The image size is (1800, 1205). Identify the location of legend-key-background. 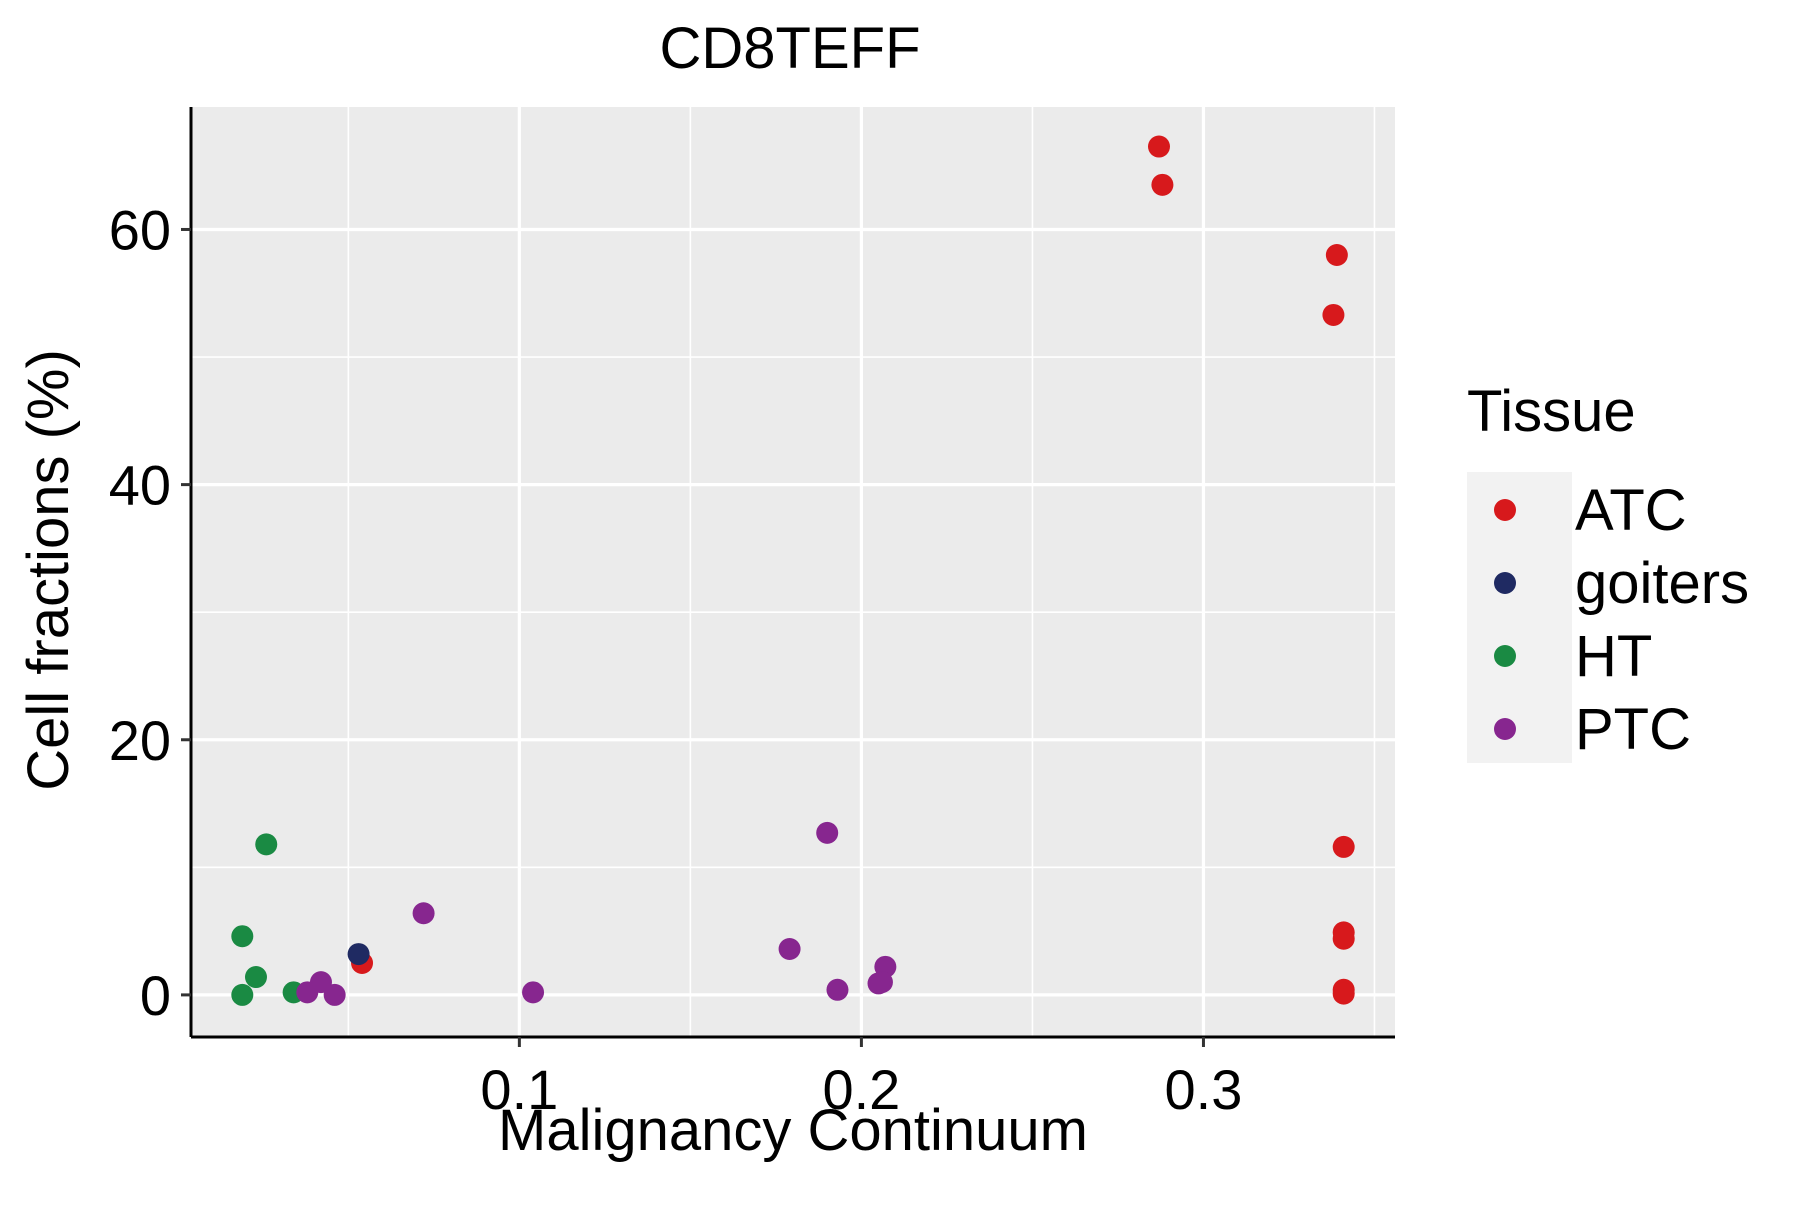
(1519, 617).